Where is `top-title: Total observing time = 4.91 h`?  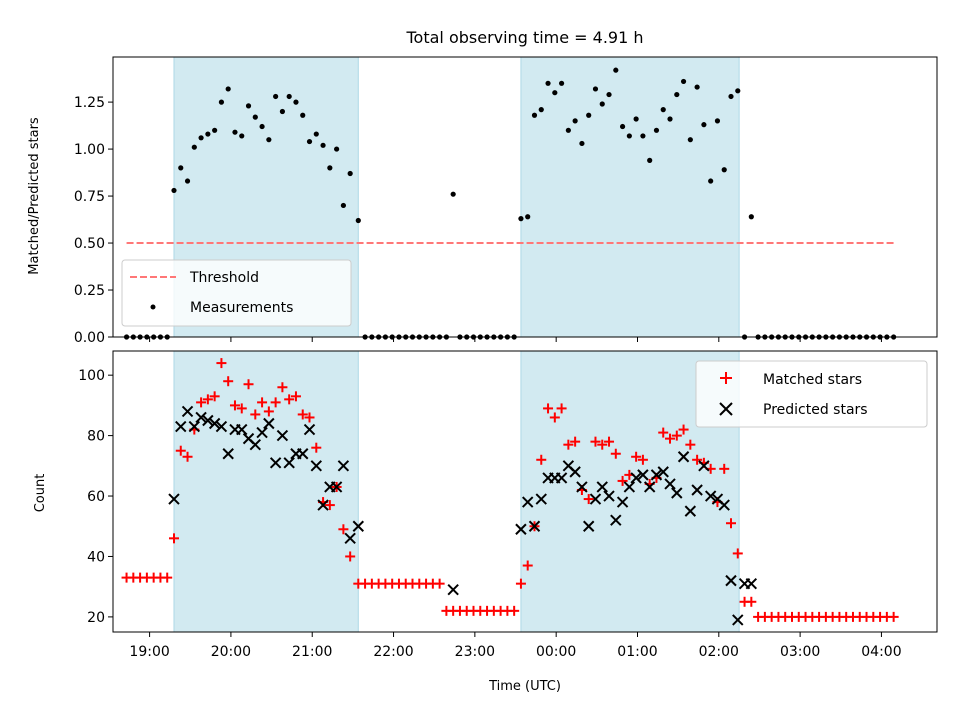
top-title: Total observing time = 4.91 h is located at coordinates (524, 37).